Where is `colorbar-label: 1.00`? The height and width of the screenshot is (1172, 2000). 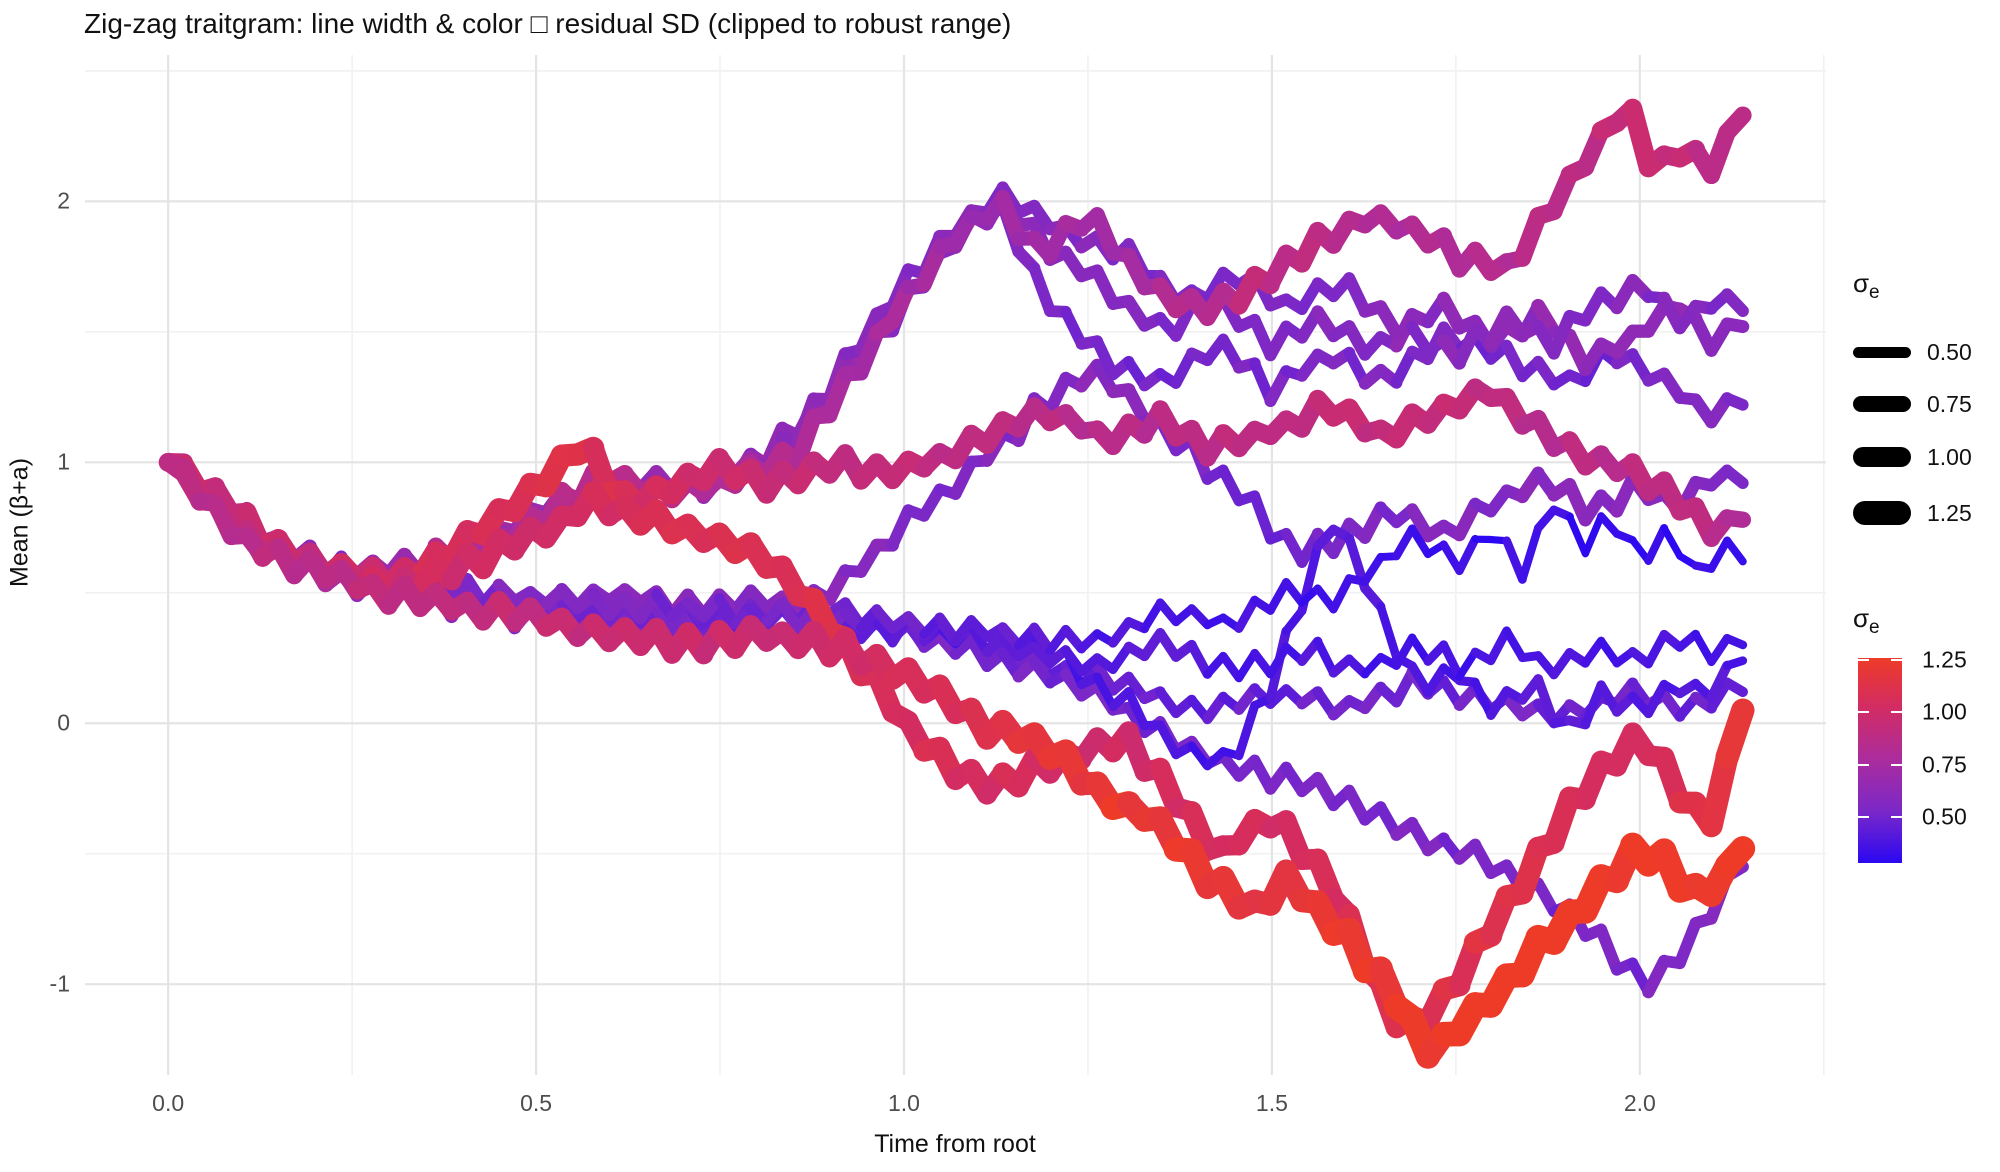 colorbar-label: 1.00 is located at coordinates (1944, 711).